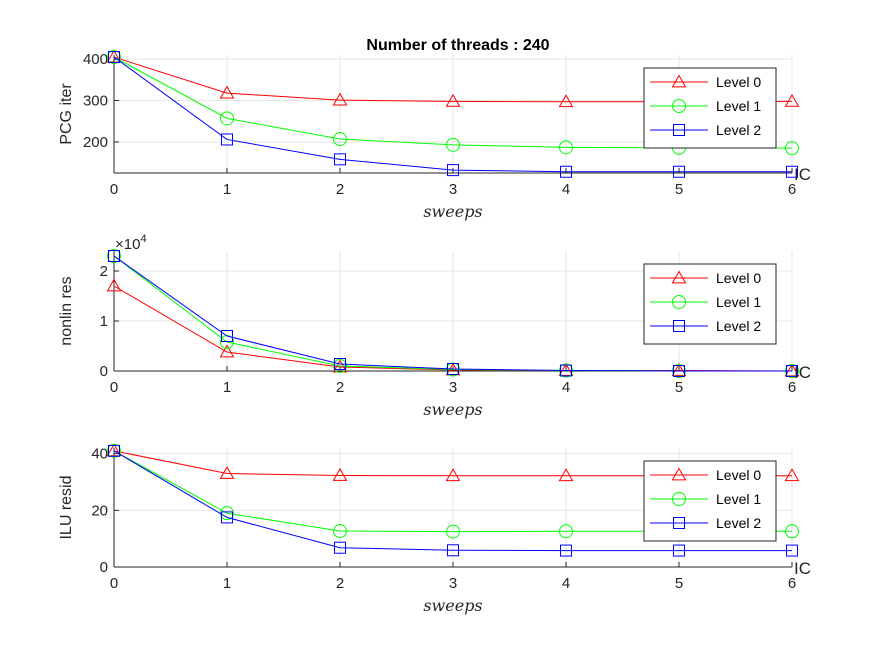 Image resolution: width=875 pixels, height=661 pixels. What do you see at coordinates (95, 101) in the screenshot?
I see `y-tick-label: 300` at bounding box center [95, 101].